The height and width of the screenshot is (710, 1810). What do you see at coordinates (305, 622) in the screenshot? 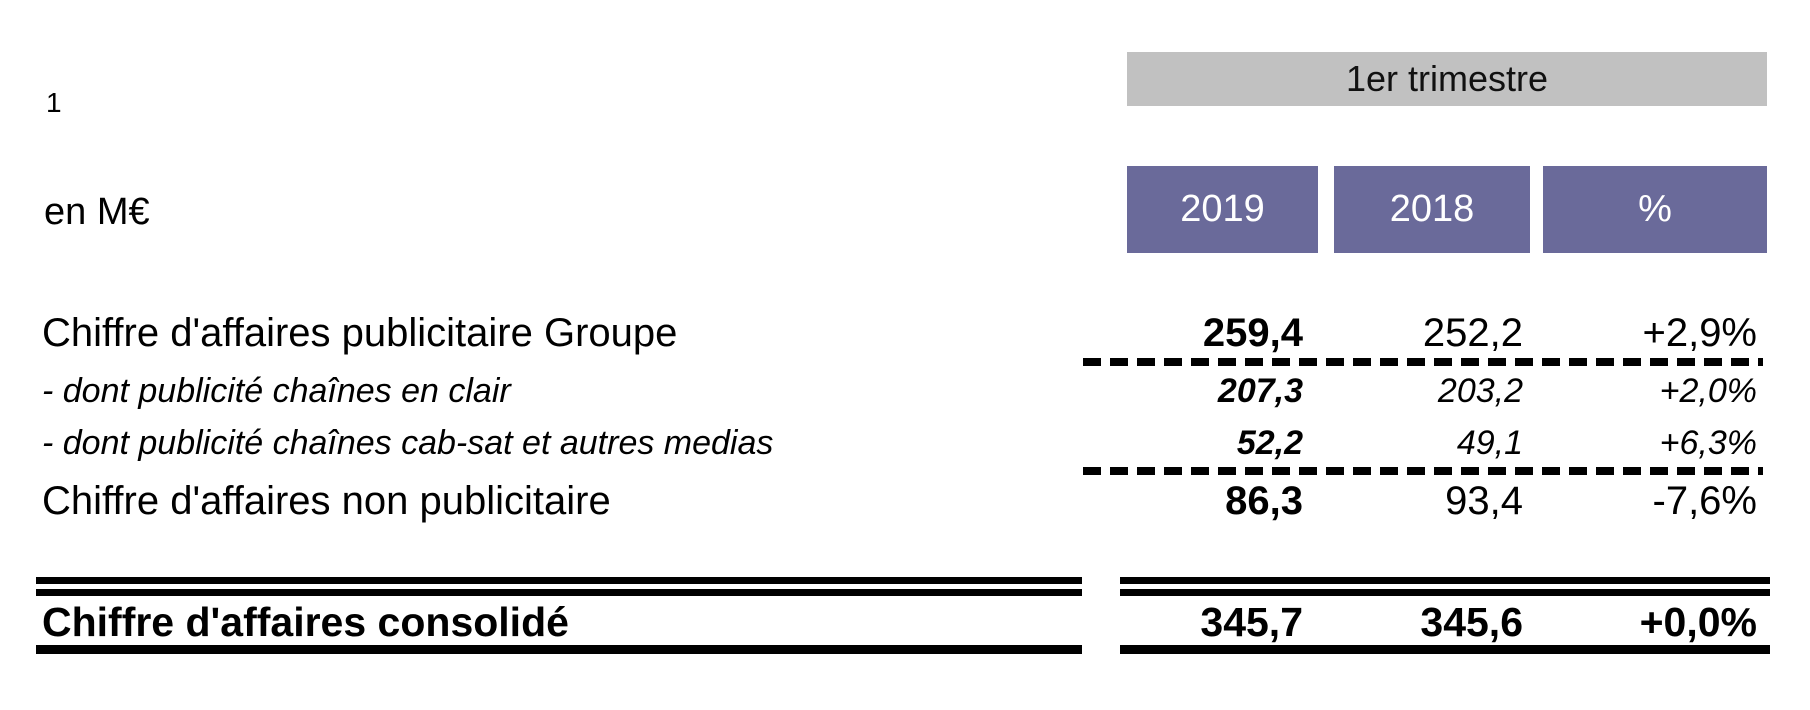
I see `row-label-consolide: Chiffre d'affaires consolidé` at bounding box center [305, 622].